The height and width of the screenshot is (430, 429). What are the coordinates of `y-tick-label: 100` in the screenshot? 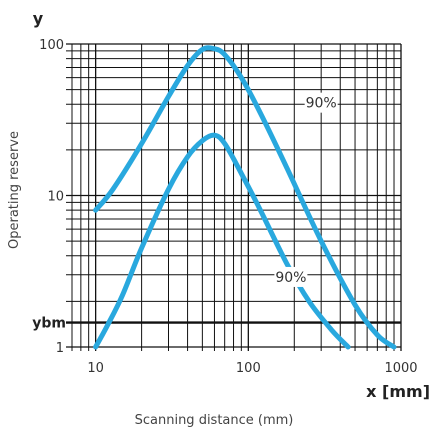 It's located at (51, 45).